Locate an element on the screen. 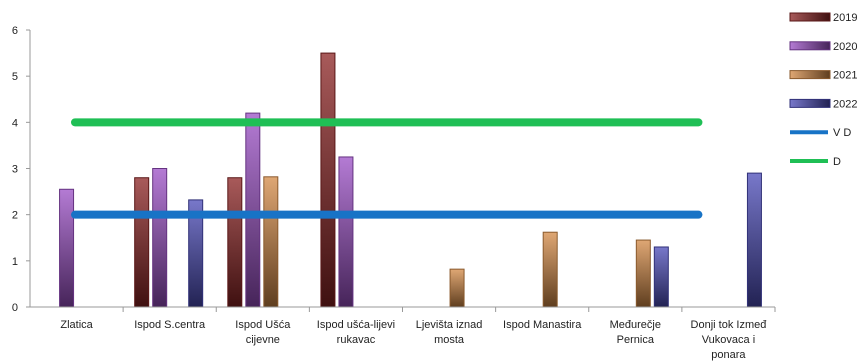 This screenshot has height=362, width=861. y-axis: 0 1 2 3 4 5 6 is located at coordinates (21, 169).